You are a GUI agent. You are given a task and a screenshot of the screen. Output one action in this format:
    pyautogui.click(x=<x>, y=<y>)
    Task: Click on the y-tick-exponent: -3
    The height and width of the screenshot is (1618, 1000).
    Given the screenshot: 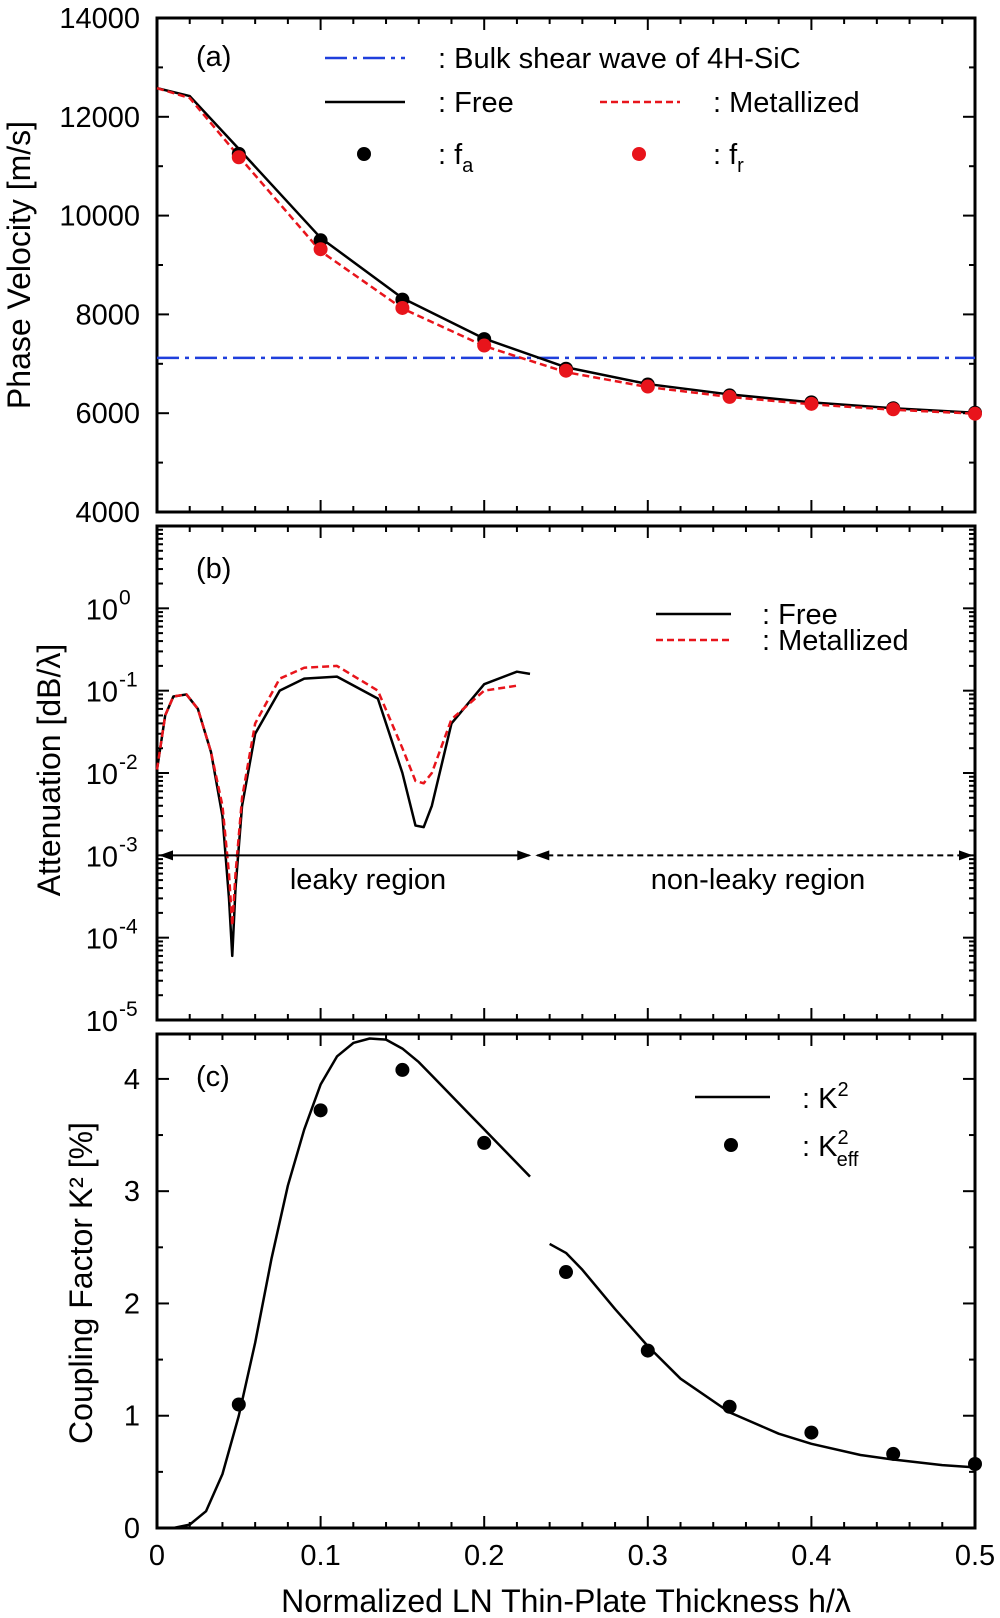 What is the action you would take?
    pyautogui.click(x=128, y=844)
    